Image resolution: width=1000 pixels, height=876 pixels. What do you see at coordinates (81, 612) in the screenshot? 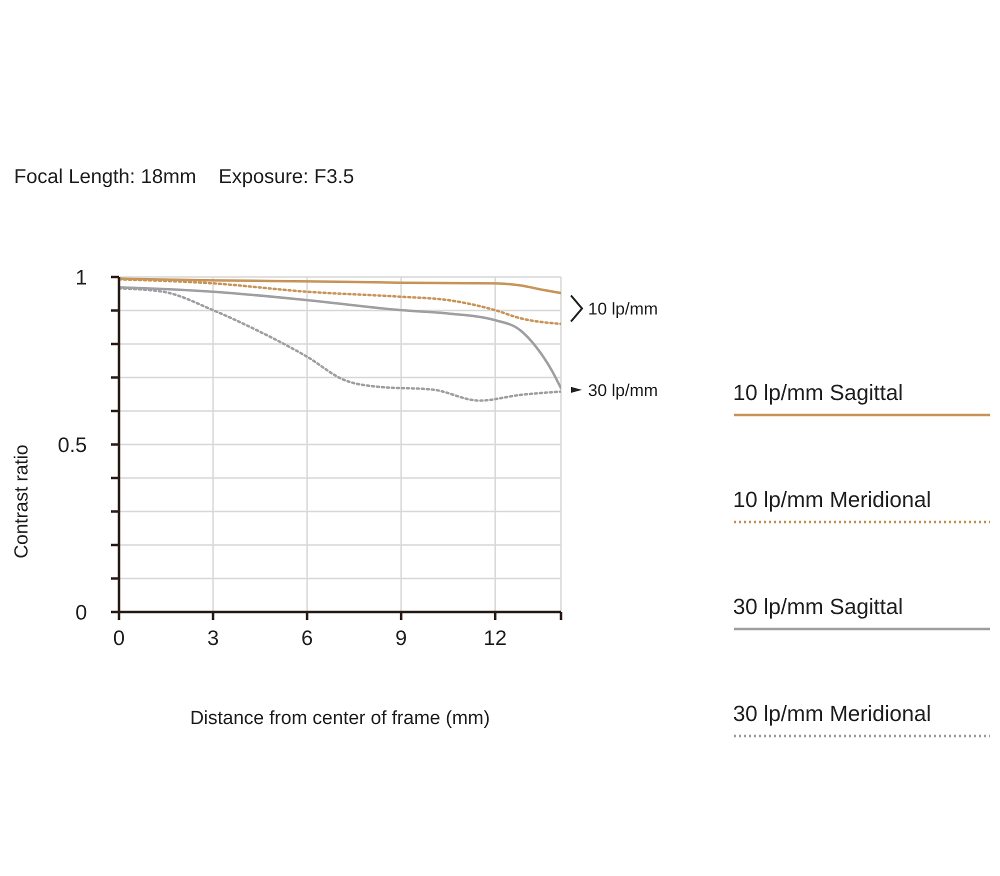
I see `y-tick-label: 0` at bounding box center [81, 612].